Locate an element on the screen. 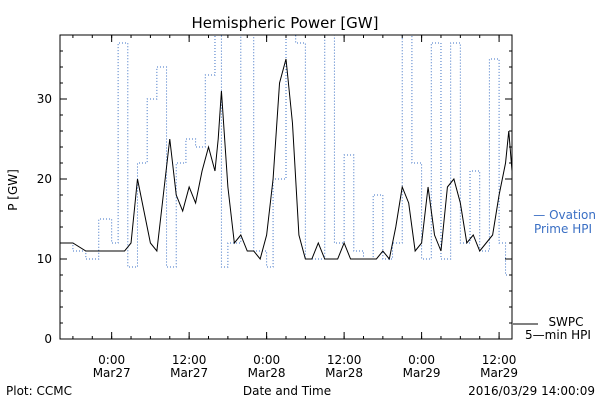 The height and width of the screenshot is (400, 600). y-tick-label: 10 is located at coordinates (44, 259).